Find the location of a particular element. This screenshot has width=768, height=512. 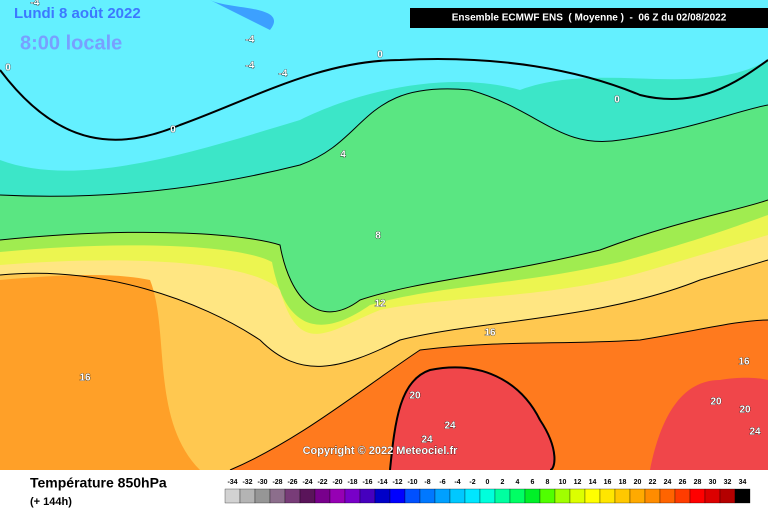

legend-label: -16 is located at coordinates (367, 482).